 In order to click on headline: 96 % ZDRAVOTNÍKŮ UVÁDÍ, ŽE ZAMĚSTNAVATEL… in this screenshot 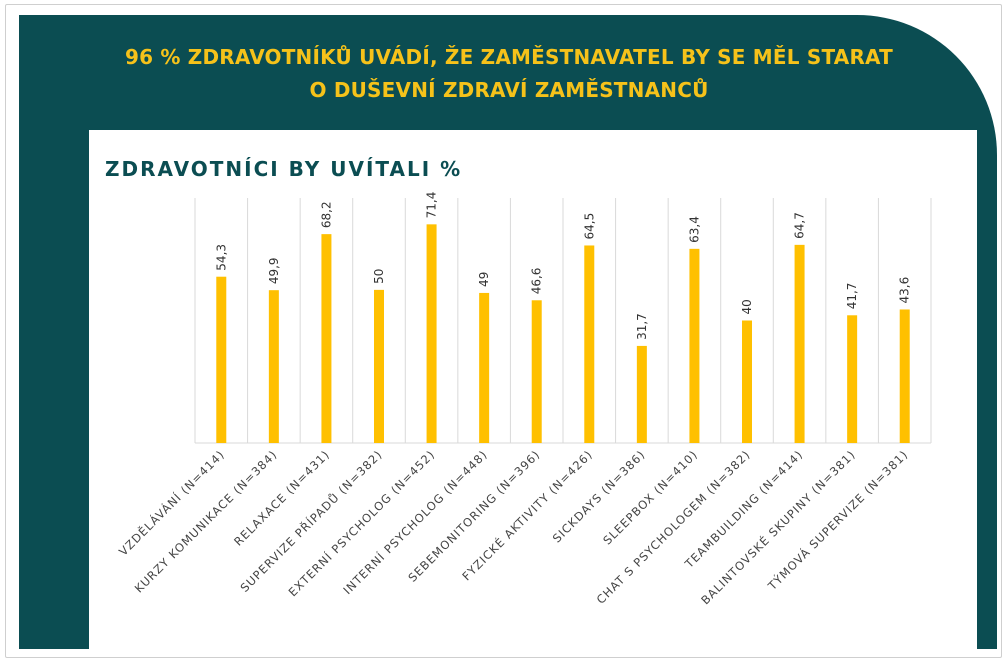, I will do `click(509, 74)`.